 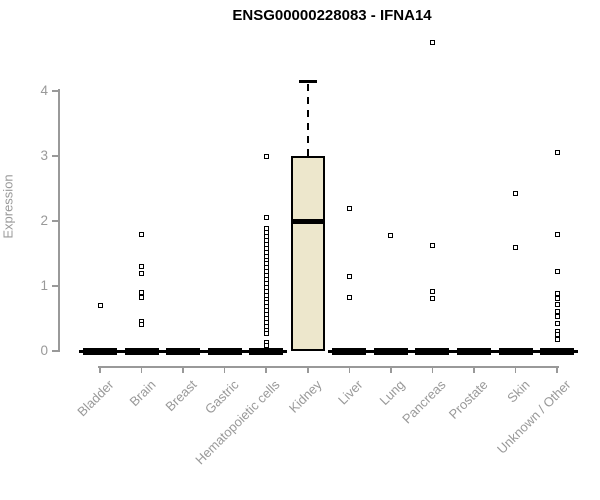 I want to click on chart-title: ENSG00000228083 - IFNA14, so click(x=332, y=15).